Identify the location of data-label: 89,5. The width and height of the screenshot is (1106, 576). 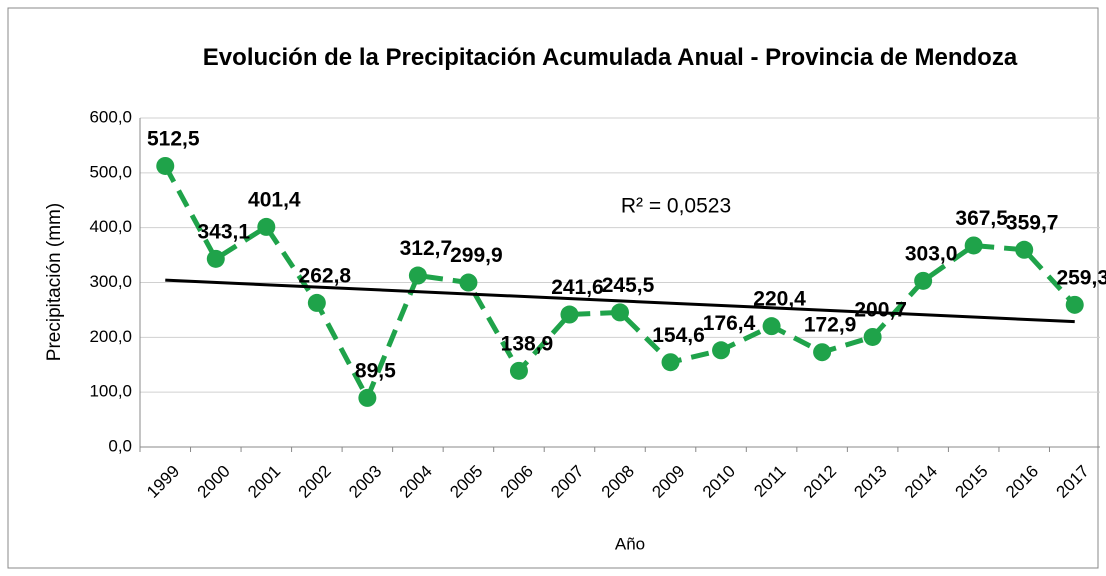
(375, 370).